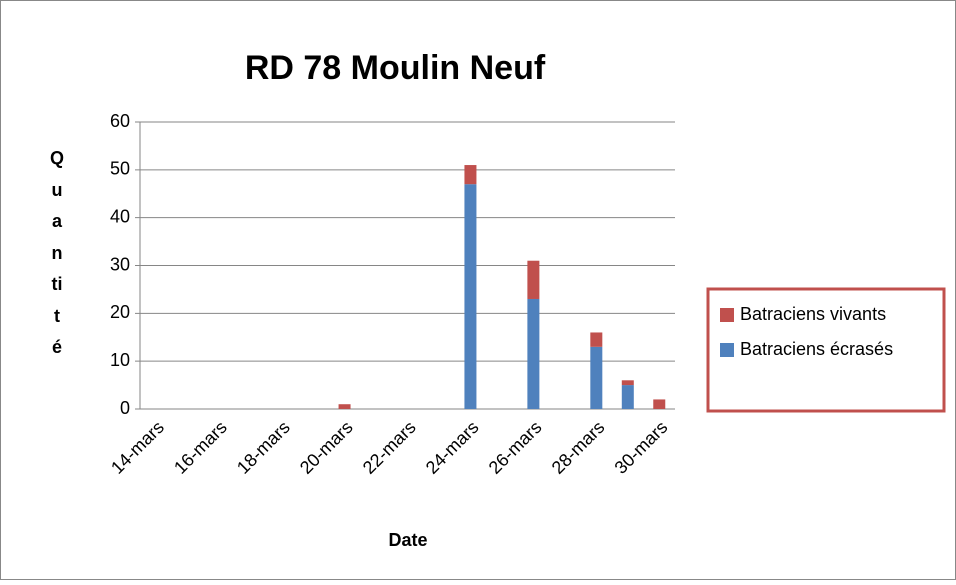  I want to click on chart-title: RD 78 Moulin Neuf, so click(395, 68).